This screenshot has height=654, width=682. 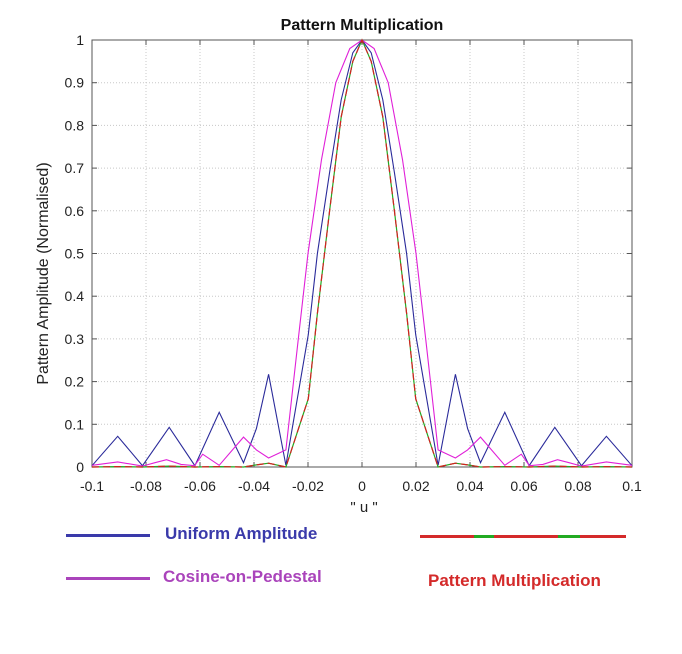 I want to click on y-tick-label: 0.2, so click(x=75, y=382).